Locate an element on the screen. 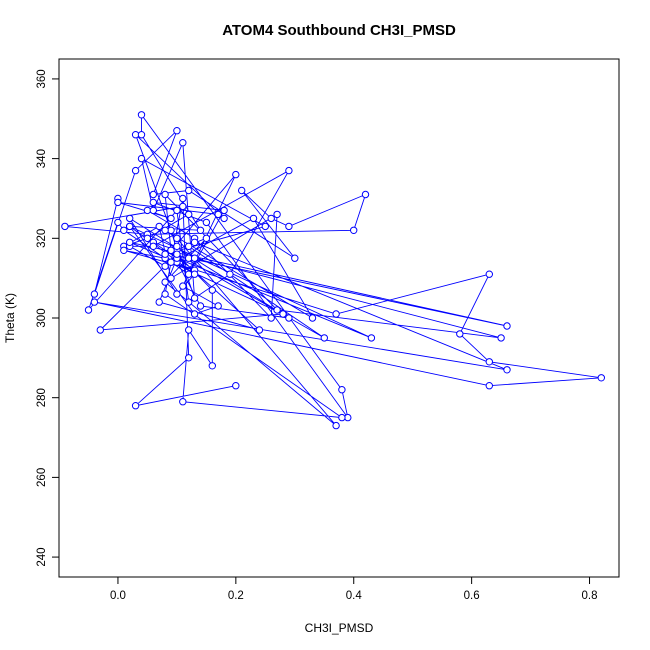 The image size is (650, 650). y-tick-label: 260 is located at coordinates (42, 477).